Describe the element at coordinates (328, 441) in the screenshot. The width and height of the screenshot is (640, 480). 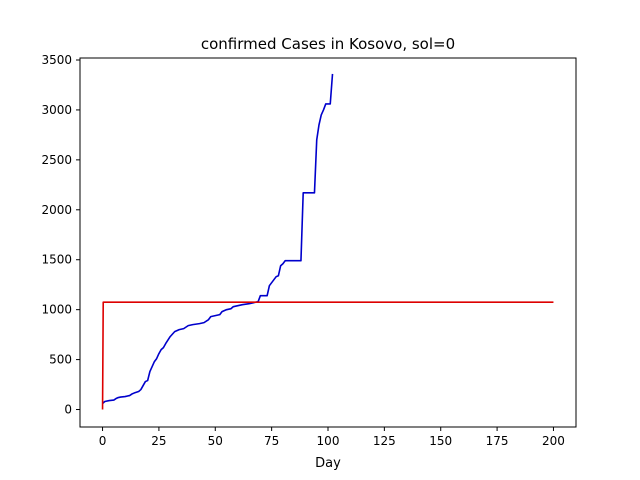
I see `x-tick-label: 100` at that location.